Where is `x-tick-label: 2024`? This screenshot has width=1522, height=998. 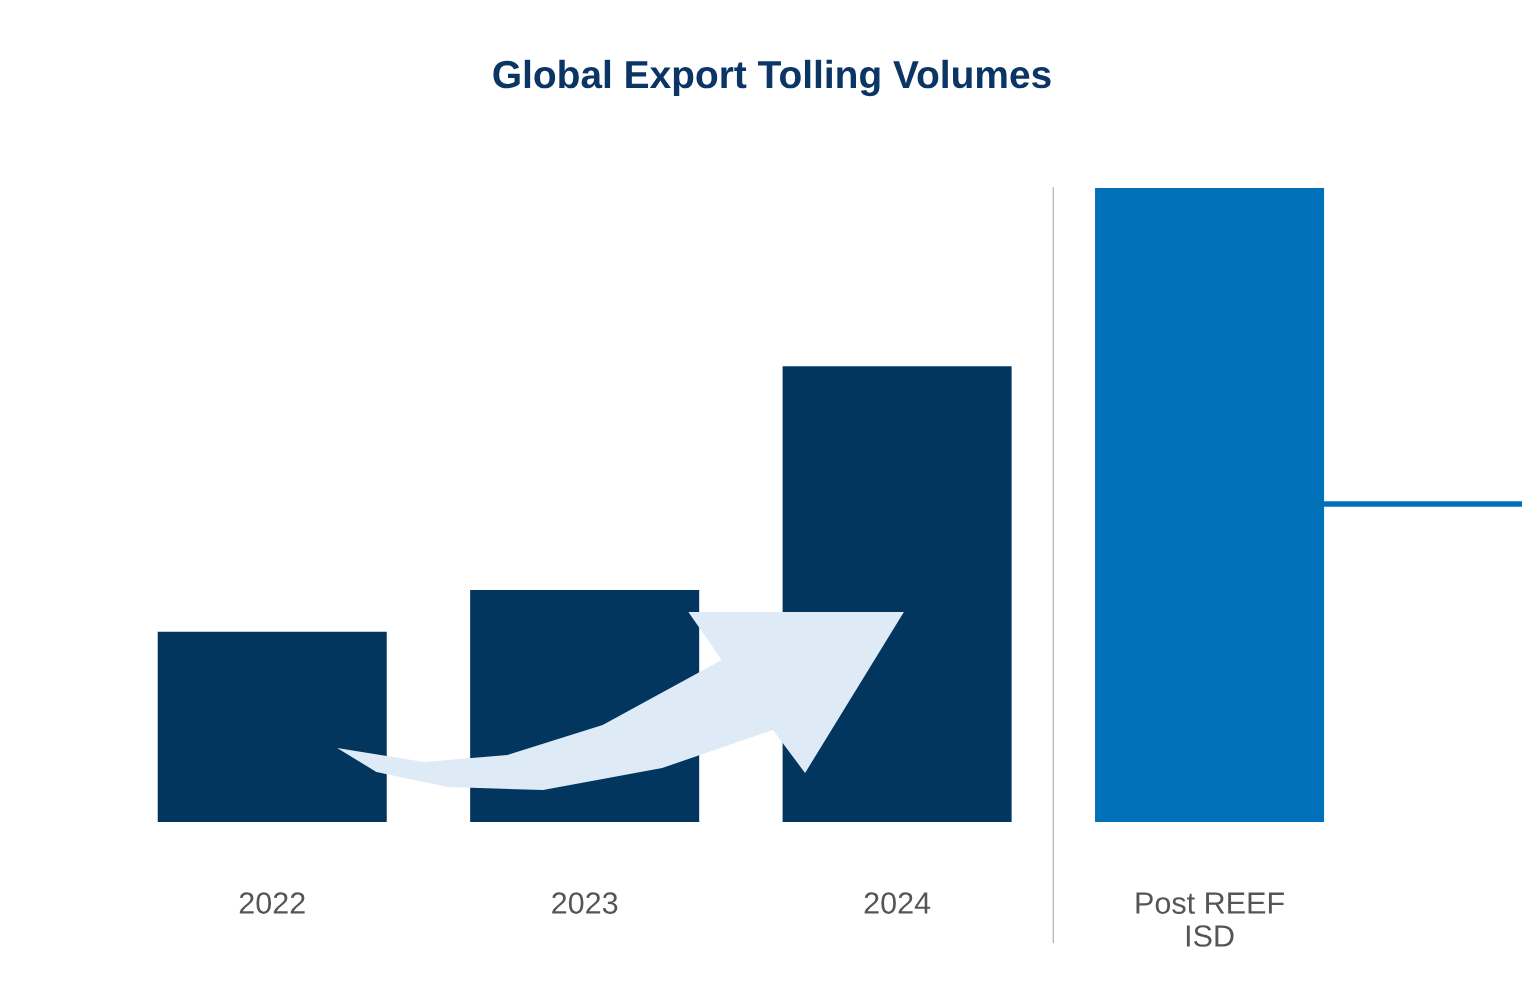 x-tick-label: 2024 is located at coordinates (897, 903).